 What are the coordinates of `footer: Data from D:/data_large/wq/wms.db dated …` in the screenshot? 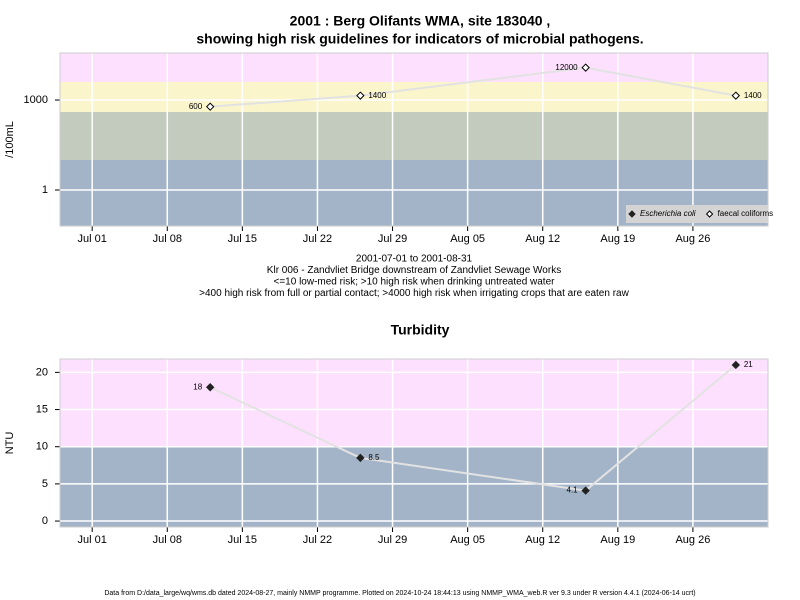 It's located at (399, 593).